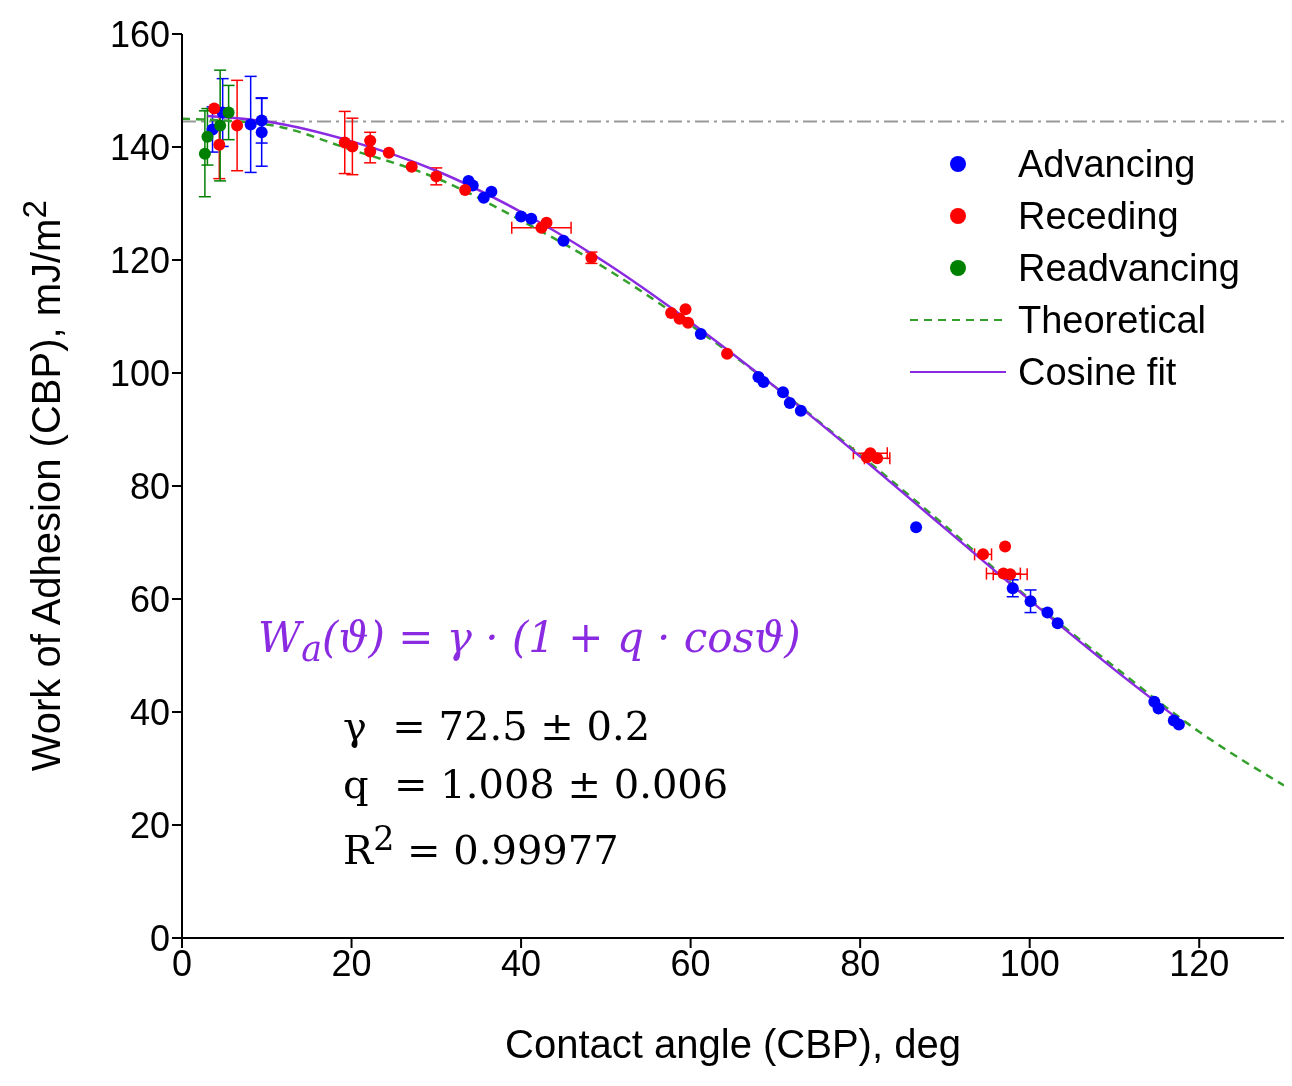 Image resolution: width=1292 pixels, height=1086 pixels. Describe the element at coordinates (529, 641) in the screenshot. I see `annotation: W$_{a}$(ϑ) = γ · (1 + q · cosϑ)` at that location.